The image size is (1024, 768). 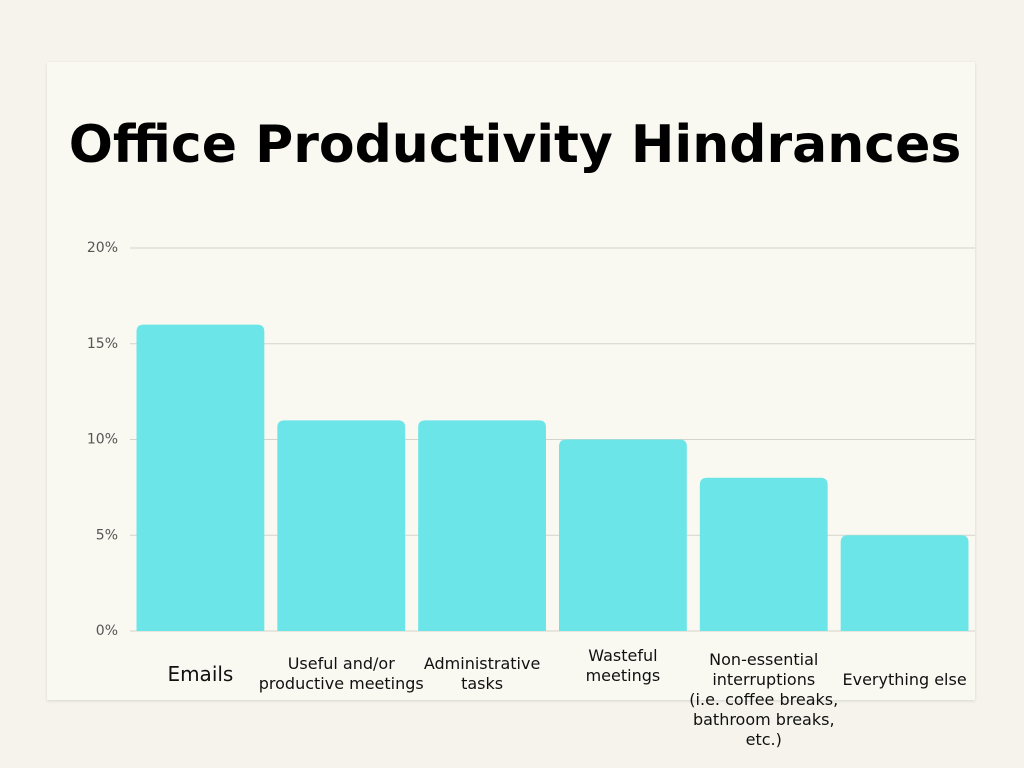 What do you see at coordinates (200, 674) in the screenshot?
I see `x-tick-label: Emails` at bounding box center [200, 674].